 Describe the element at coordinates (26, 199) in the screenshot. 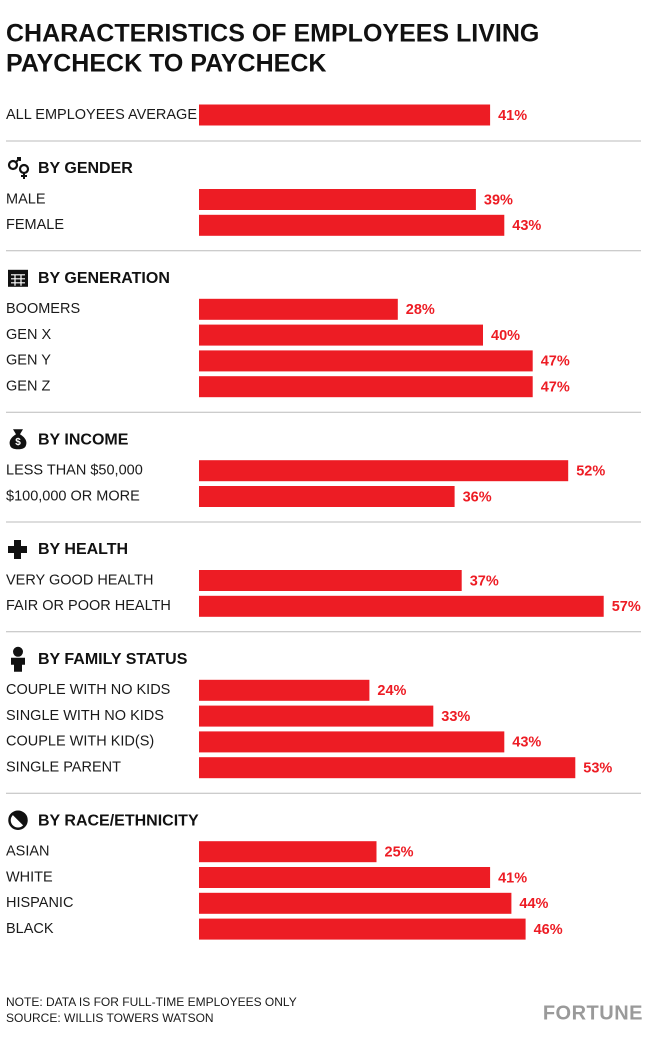

I see `category-label: MALE` at that location.